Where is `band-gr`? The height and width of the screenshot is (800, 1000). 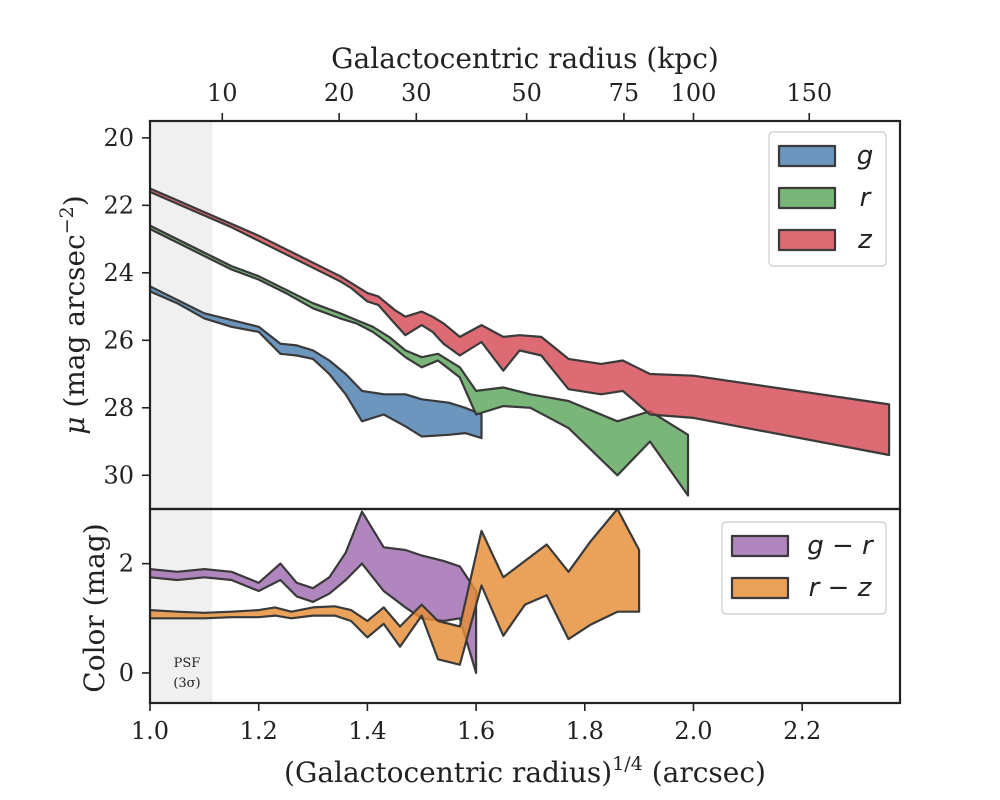
band-gr is located at coordinates (314, 592).